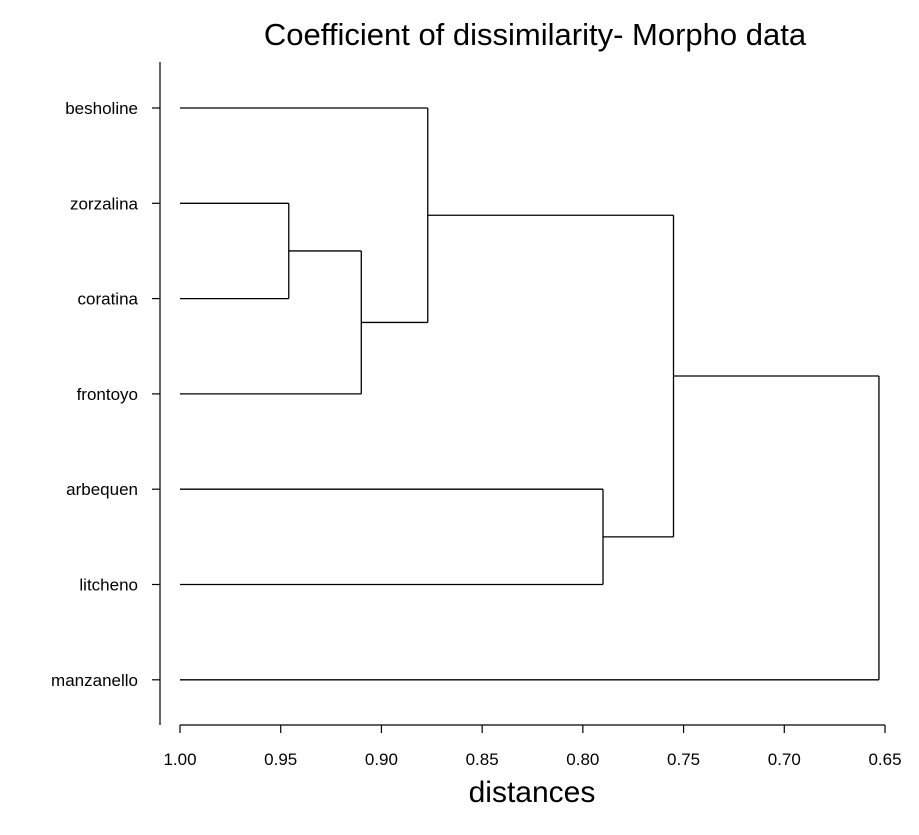 The width and height of the screenshot is (919, 835). What do you see at coordinates (179, 759) in the screenshot?
I see `x-tick-label: 1.00` at bounding box center [179, 759].